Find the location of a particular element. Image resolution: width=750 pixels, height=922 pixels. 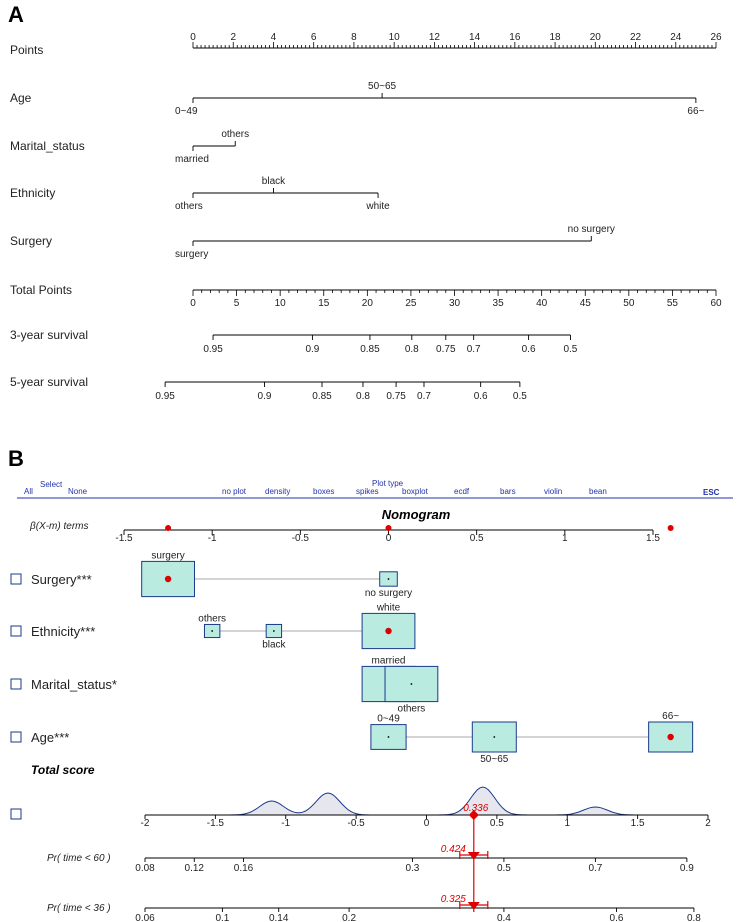

probability-tick-label: 0.7 is located at coordinates (595, 868).